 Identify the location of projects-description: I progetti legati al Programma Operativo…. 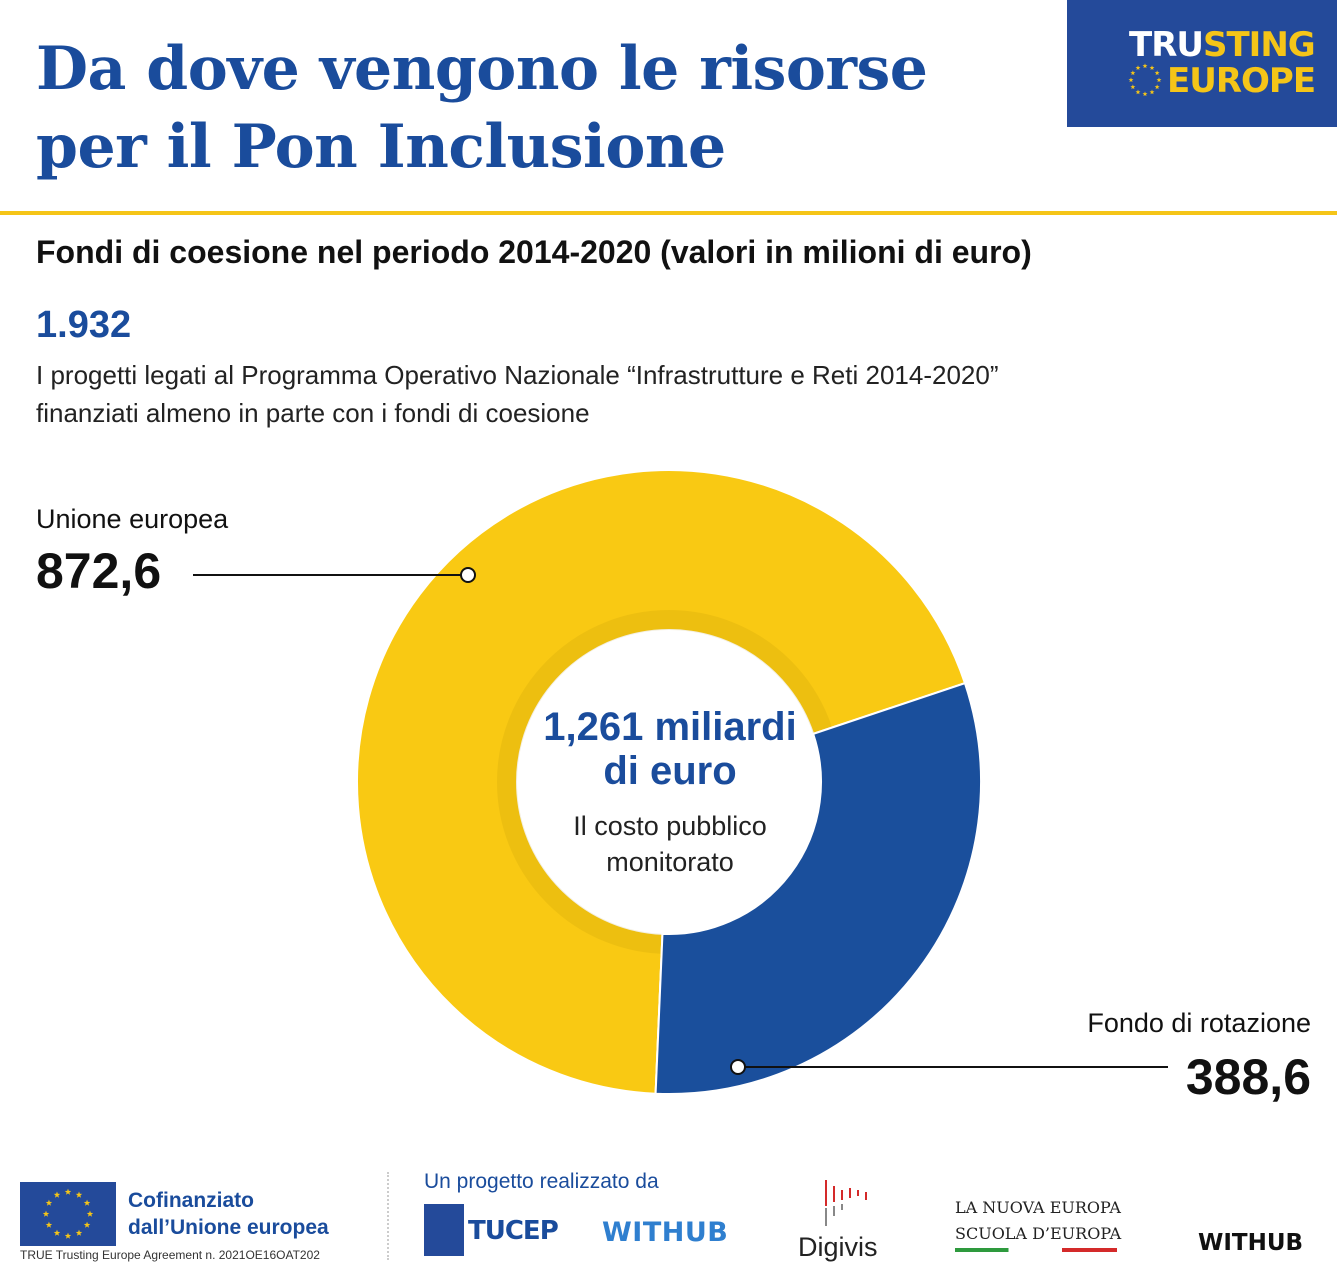
(636, 394).